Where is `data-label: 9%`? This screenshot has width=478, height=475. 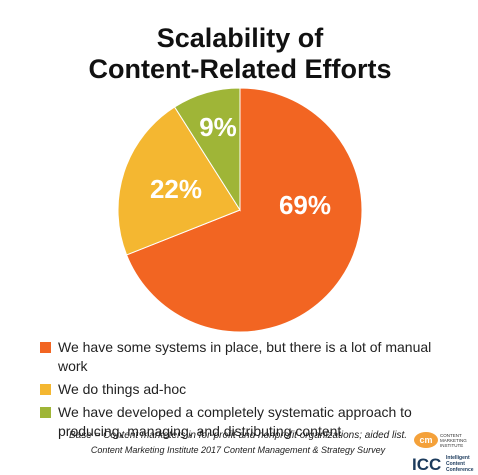
data-label: 9% is located at coordinates (218, 127).